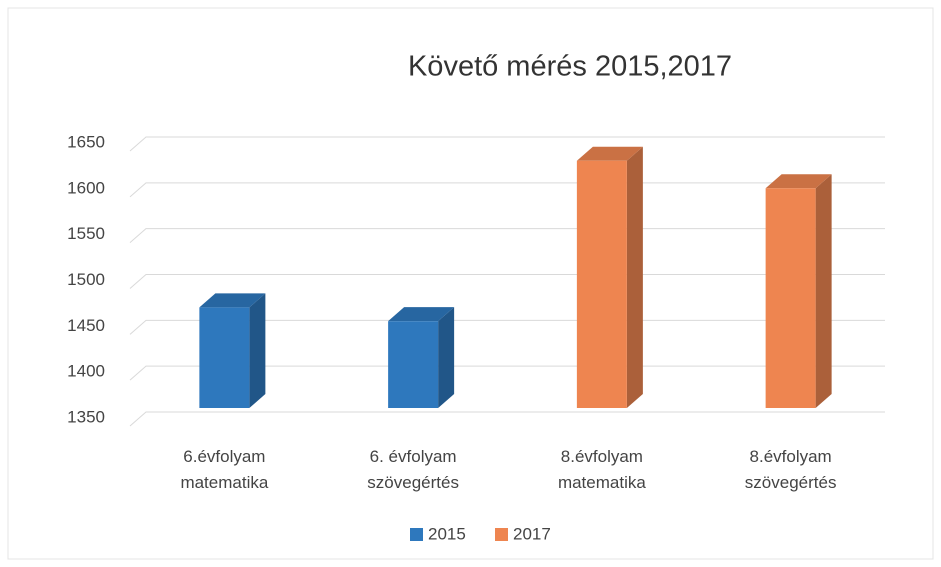  I want to click on y-tick-label: 1600, so click(86, 187).